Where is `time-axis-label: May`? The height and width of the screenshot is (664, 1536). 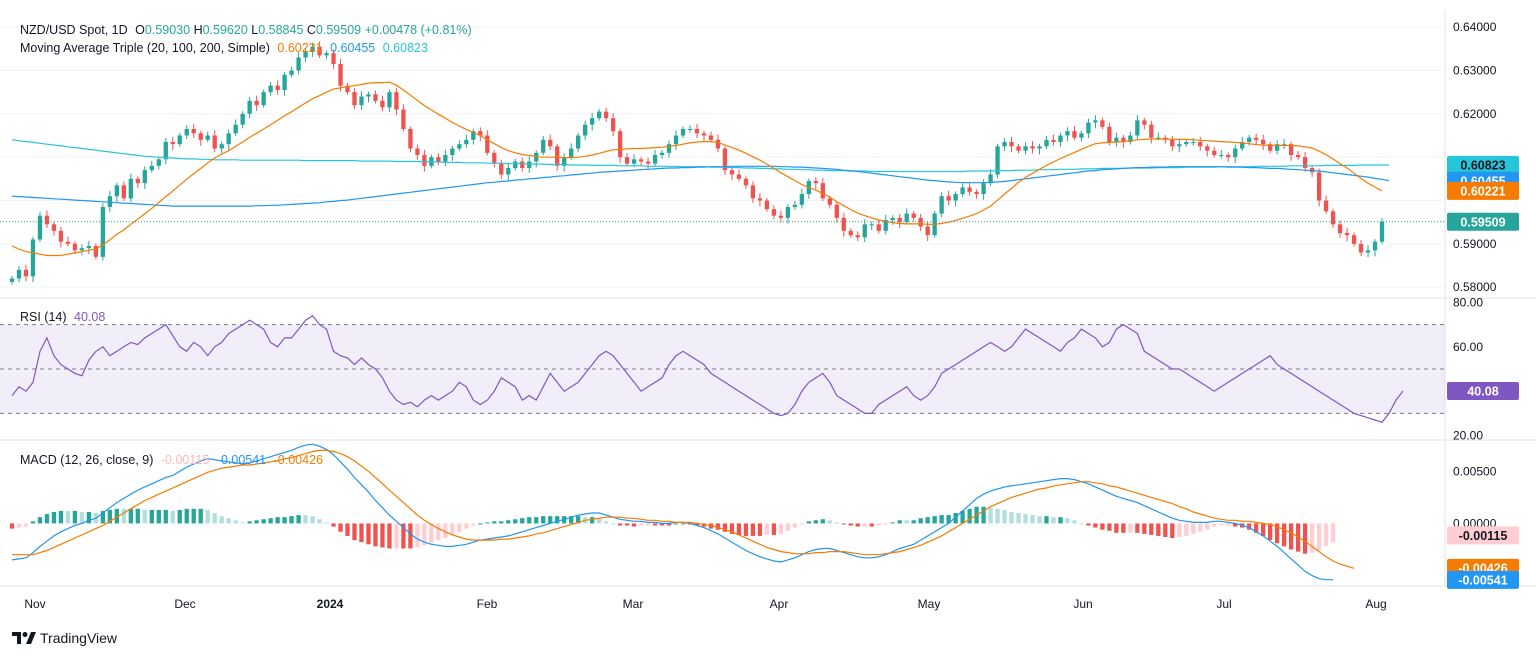
time-axis-label: May is located at coordinates (929, 604).